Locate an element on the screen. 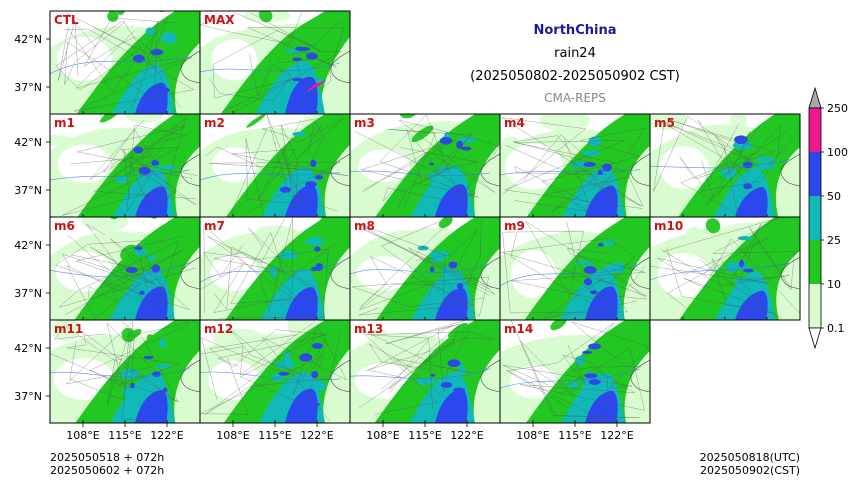 This screenshot has height=488, width=860. colorbar-extend-max is located at coordinates (815, 97).